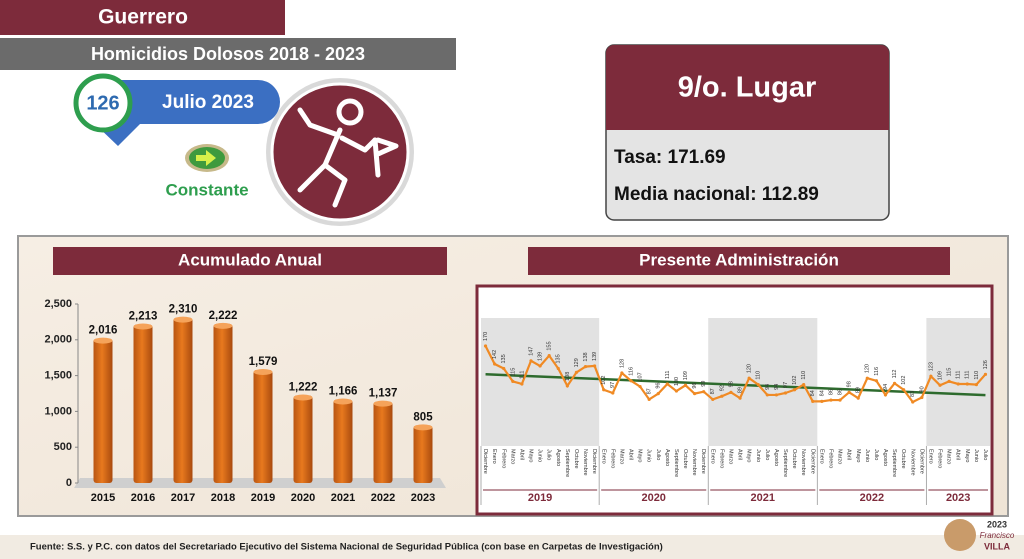 Image resolution: width=1024 pixels, height=559 pixels. Describe the element at coordinates (795, 380) in the screenshot. I see `value-label: 102` at that location.